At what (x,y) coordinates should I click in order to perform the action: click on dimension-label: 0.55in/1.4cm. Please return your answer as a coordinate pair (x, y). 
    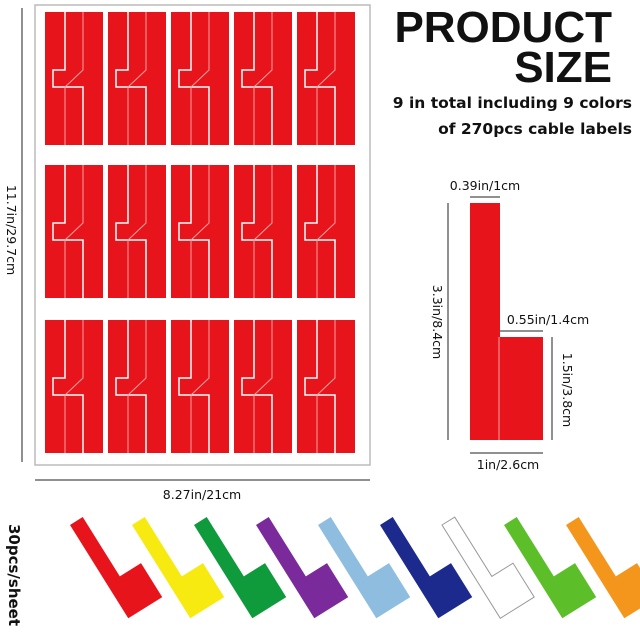
    Looking at the image, I should click on (548, 319).